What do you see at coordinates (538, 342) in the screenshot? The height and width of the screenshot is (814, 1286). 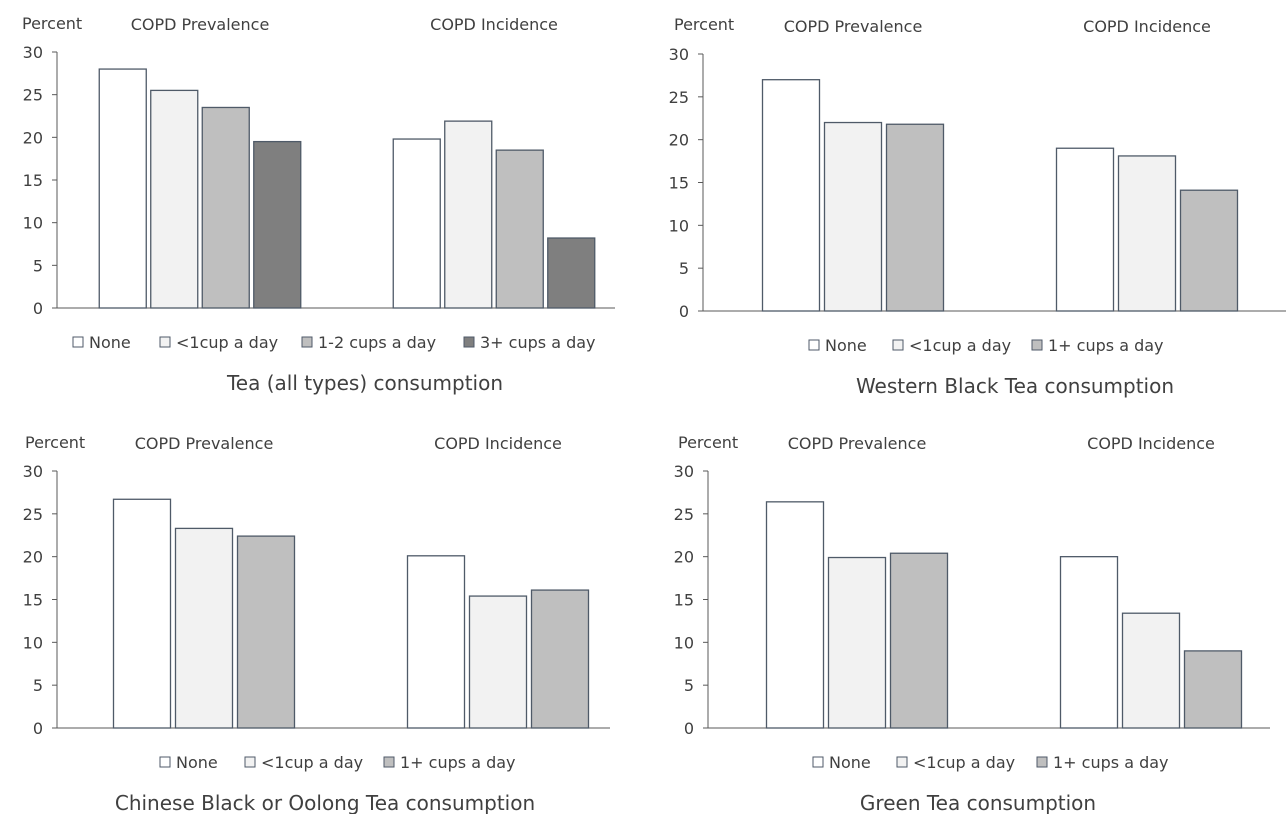 I see `legend-label: 3+ cups a day` at bounding box center [538, 342].